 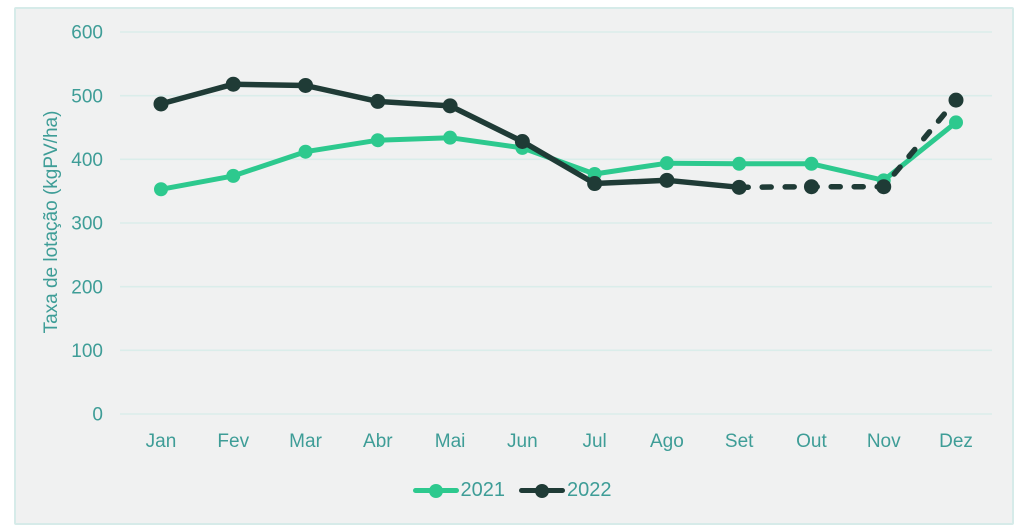 I want to click on data-point-2021-out, so click(x=811, y=163).